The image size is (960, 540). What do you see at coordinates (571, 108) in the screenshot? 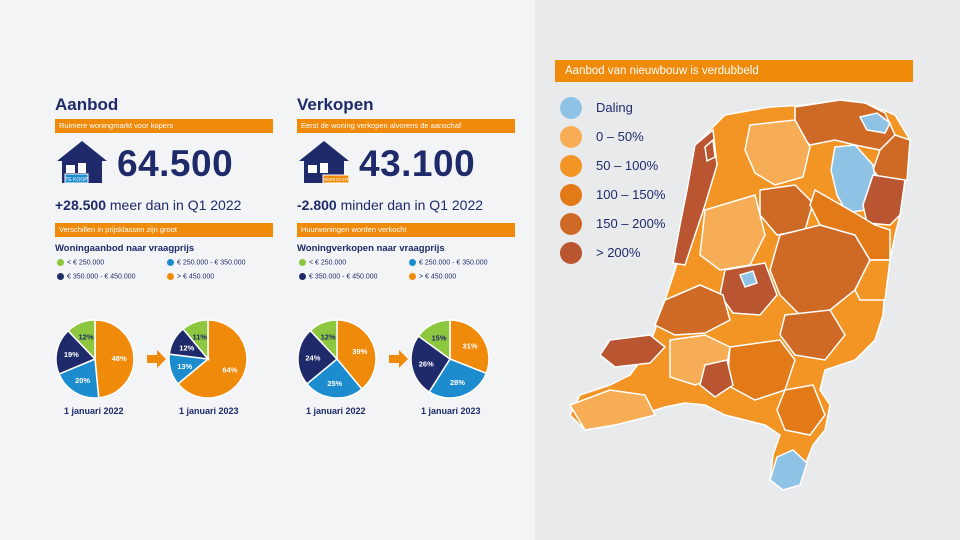
I see `legend-dot-lightblue` at bounding box center [571, 108].